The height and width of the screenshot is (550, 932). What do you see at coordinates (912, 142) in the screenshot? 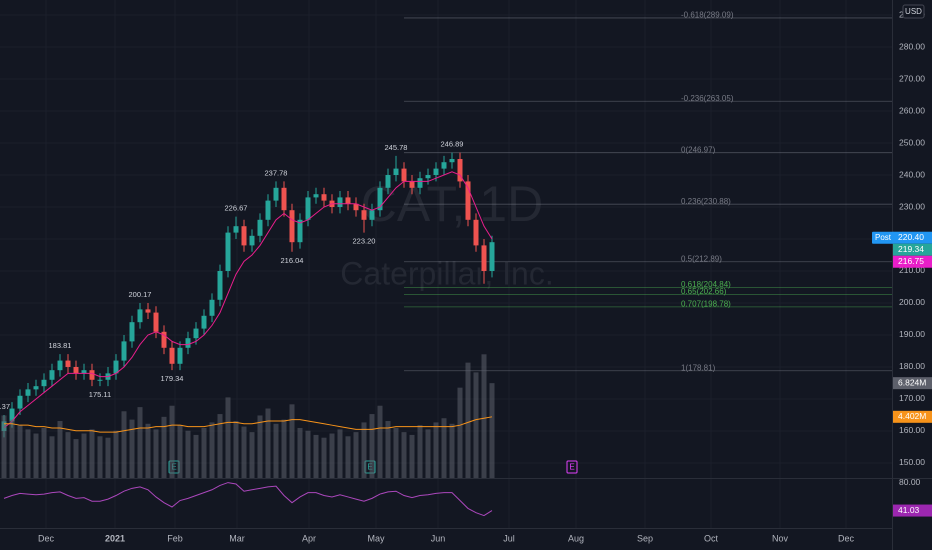
I see `y-tick-label: 250.00` at bounding box center [912, 142].